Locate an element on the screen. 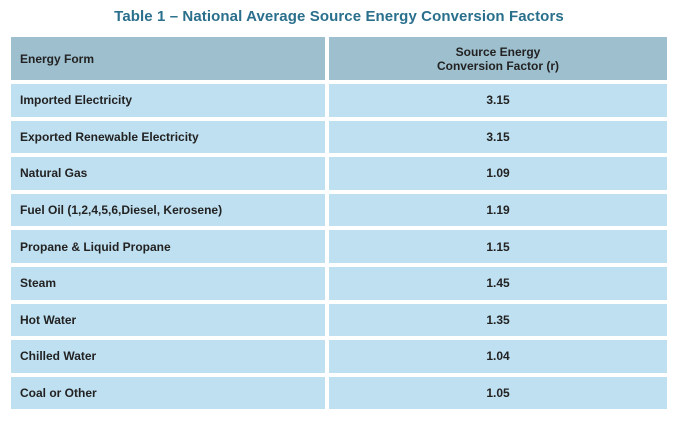  conversion-factor-cell: 1.05 is located at coordinates (498, 393).